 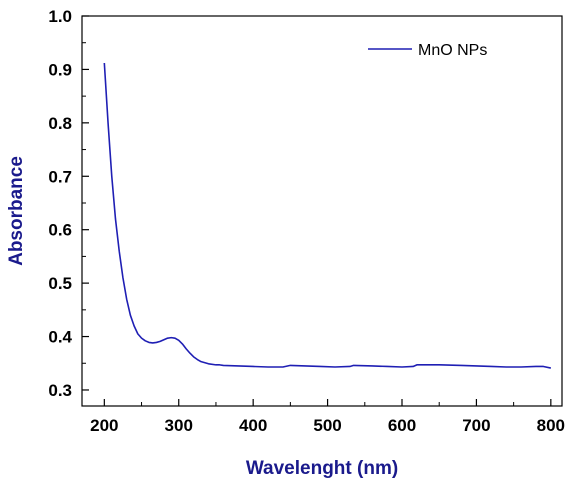 I want to click on x-tick-label-700: 700, so click(x=476, y=425).